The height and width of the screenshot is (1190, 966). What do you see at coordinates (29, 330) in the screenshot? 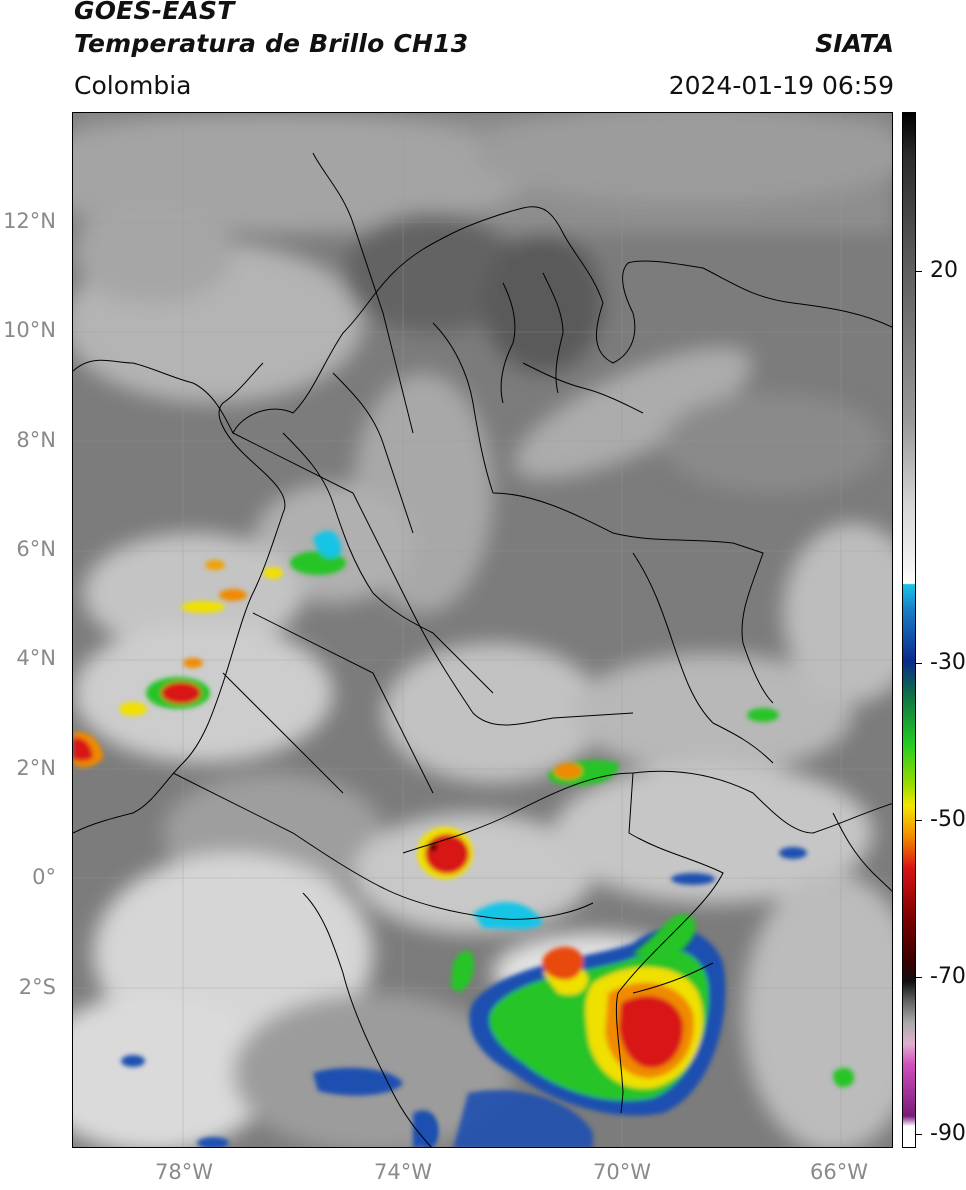
I see `lat-label: 10°N` at bounding box center [29, 330].